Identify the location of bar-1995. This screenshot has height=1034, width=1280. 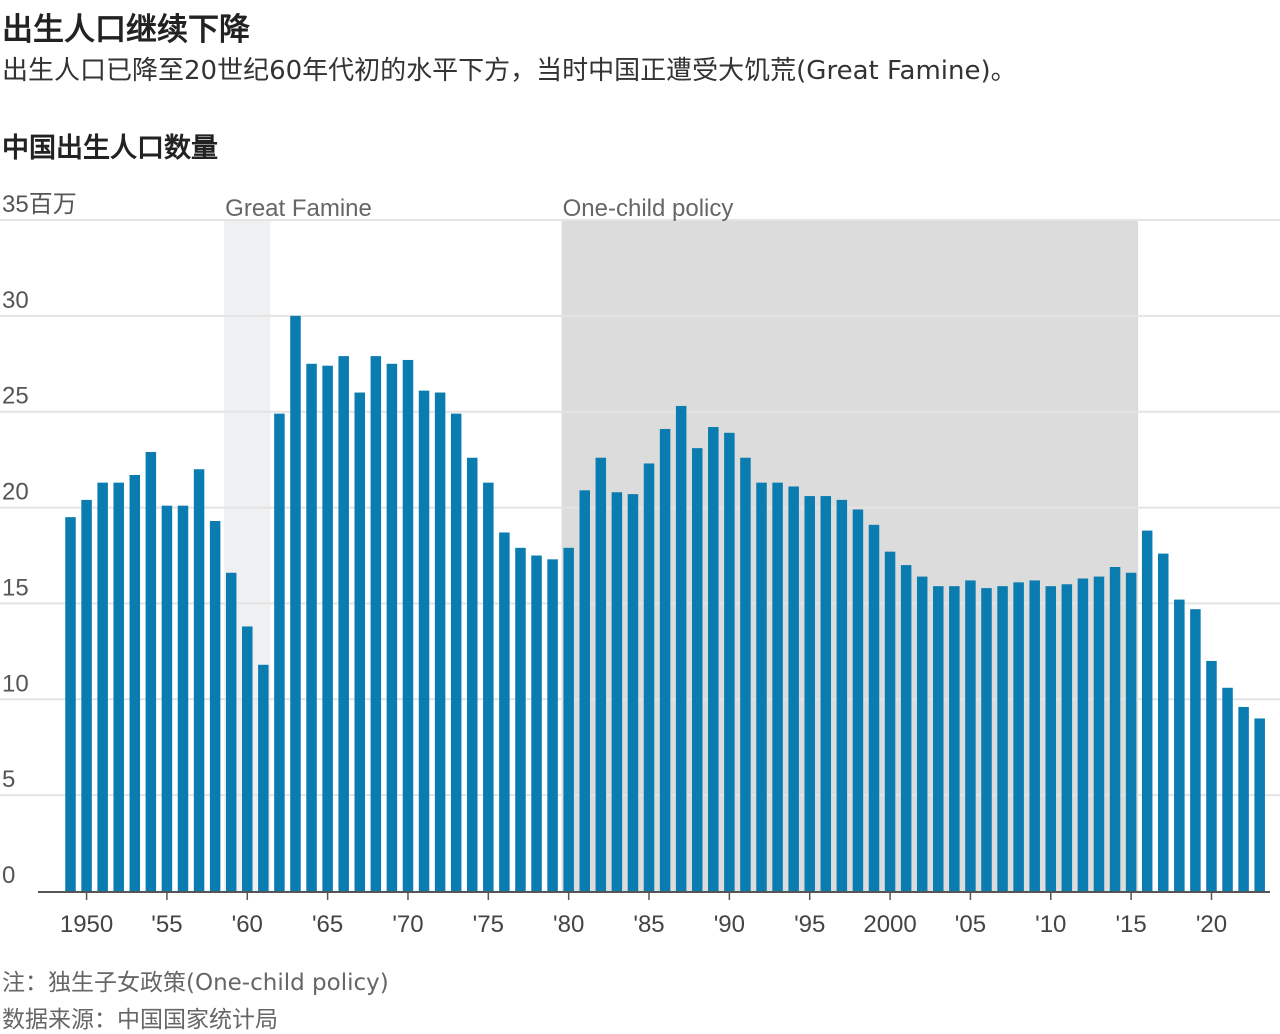
(809, 693).